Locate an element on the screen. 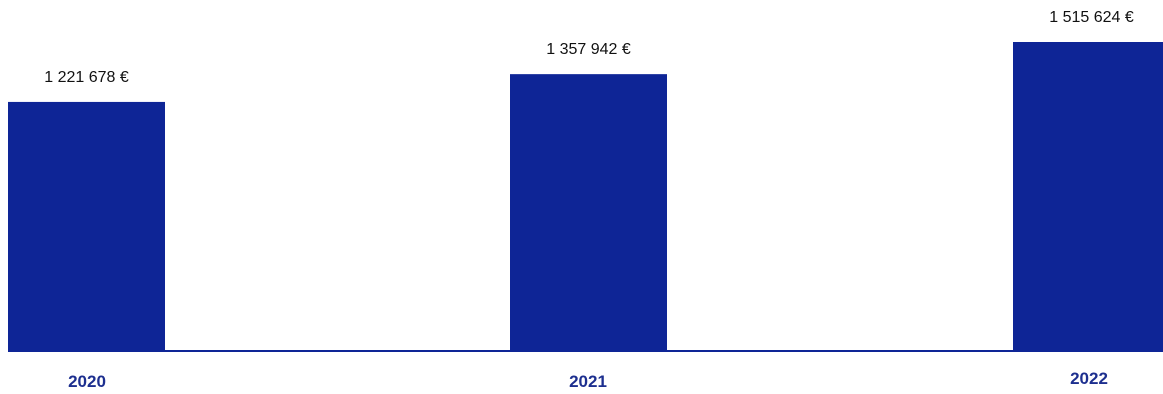 This screenshot has height=394, width=1163. data-label-2020: 1 221 678 € is located at coordinates (86, 77).